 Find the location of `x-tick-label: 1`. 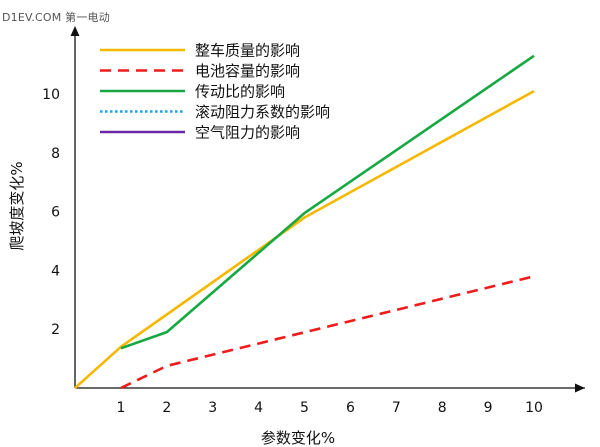

x-tick-label: 1 is located at coordinates (120, 408).